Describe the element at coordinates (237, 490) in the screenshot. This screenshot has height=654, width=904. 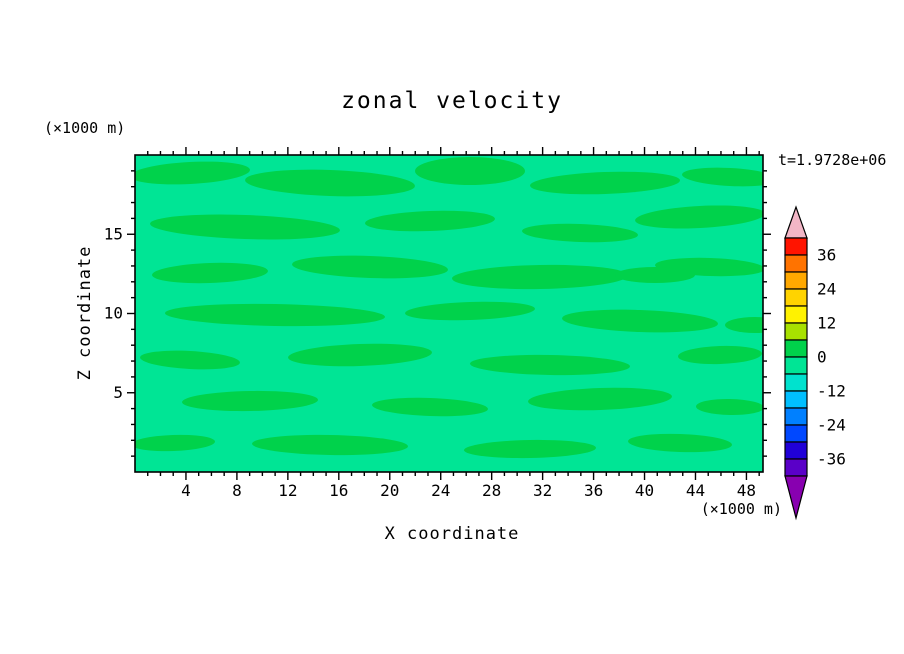
I see `x-tick-label: 8` at that location.